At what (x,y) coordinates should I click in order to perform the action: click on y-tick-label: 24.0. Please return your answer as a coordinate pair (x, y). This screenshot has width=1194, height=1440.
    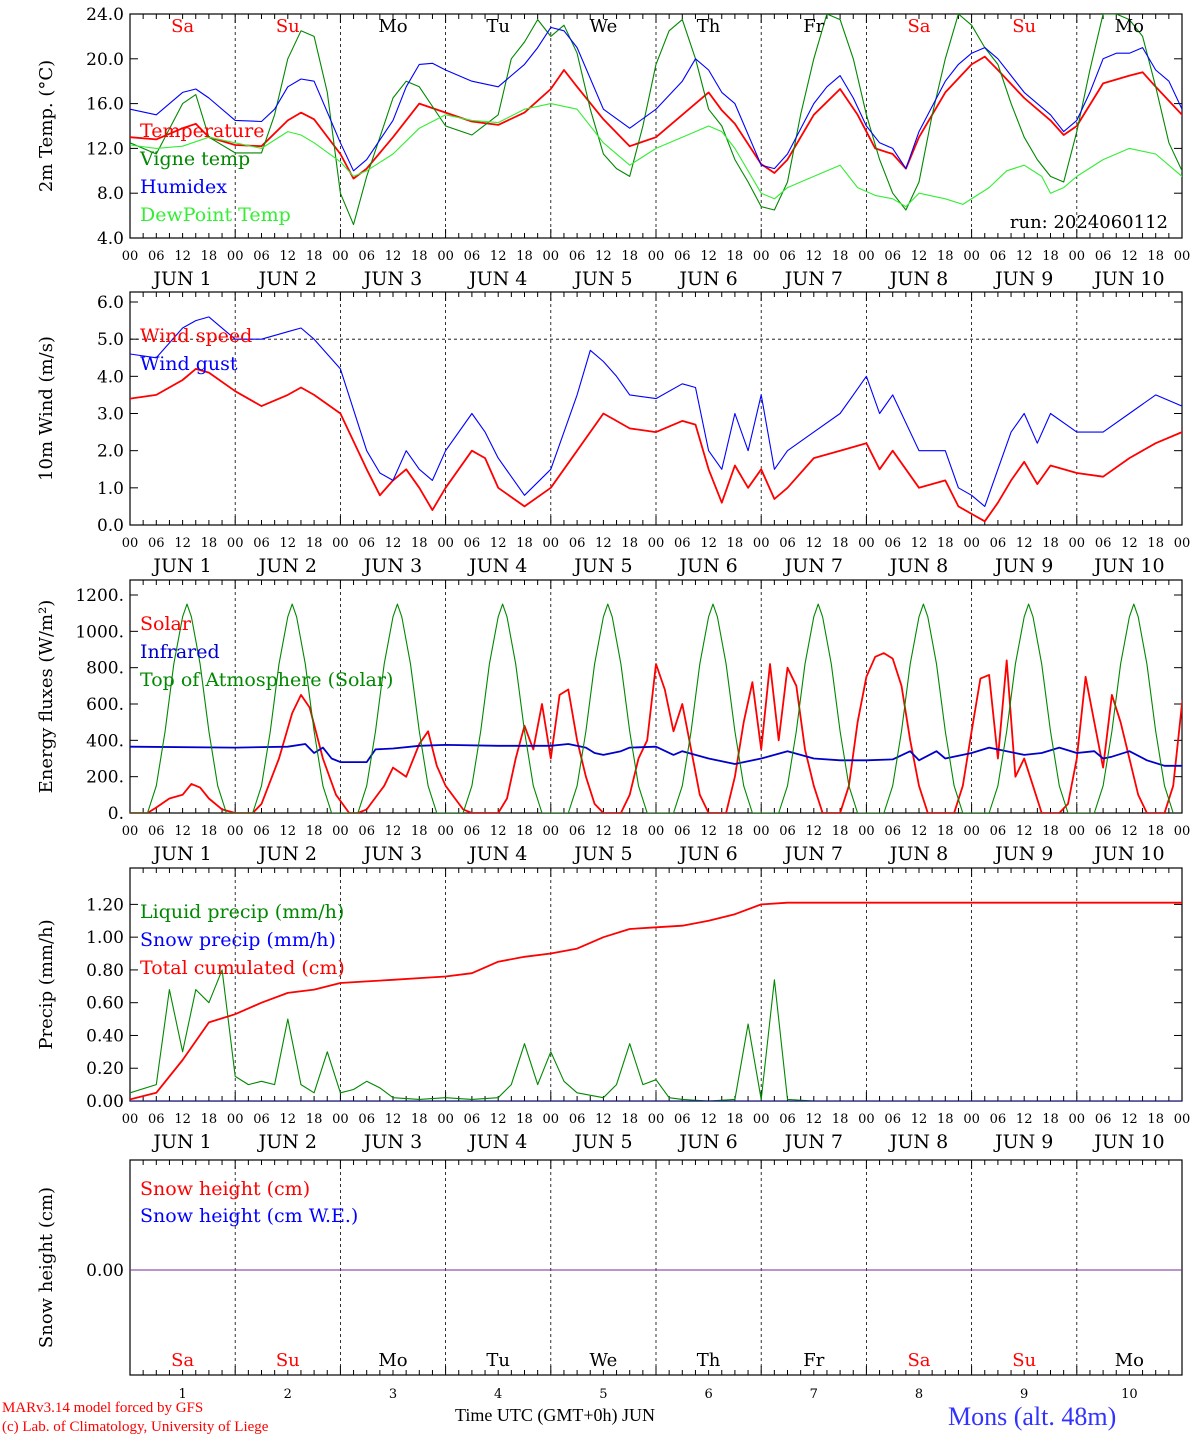
    Looking at the image, I should click on (105, 15).